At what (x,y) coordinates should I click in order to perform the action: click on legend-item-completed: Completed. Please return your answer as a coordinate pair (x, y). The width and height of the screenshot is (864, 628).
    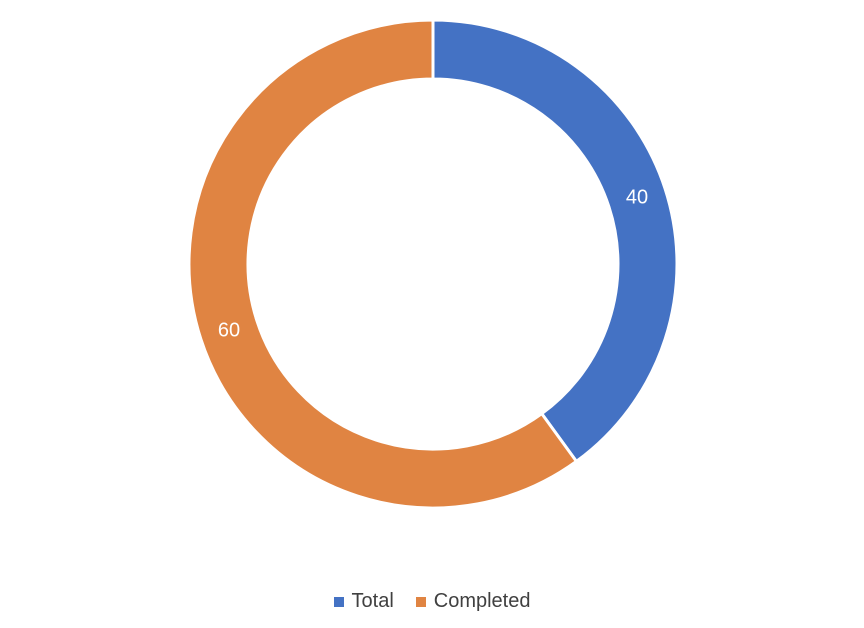
    Looking at the image, I should click on (473, 601).